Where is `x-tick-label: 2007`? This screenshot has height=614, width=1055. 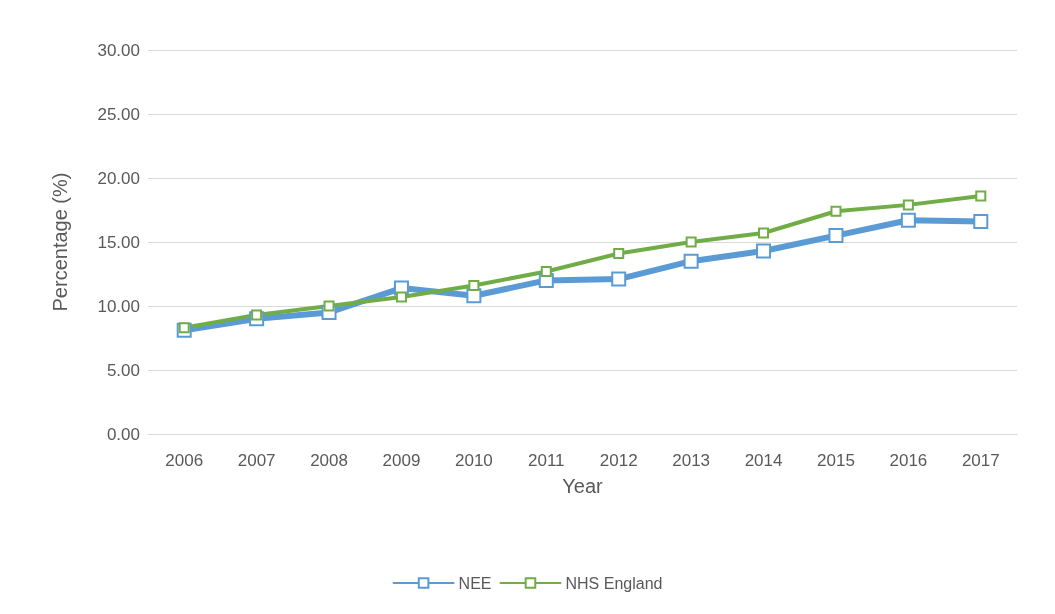
x-tick-label: 2007 is located at coordinates (256, 460).